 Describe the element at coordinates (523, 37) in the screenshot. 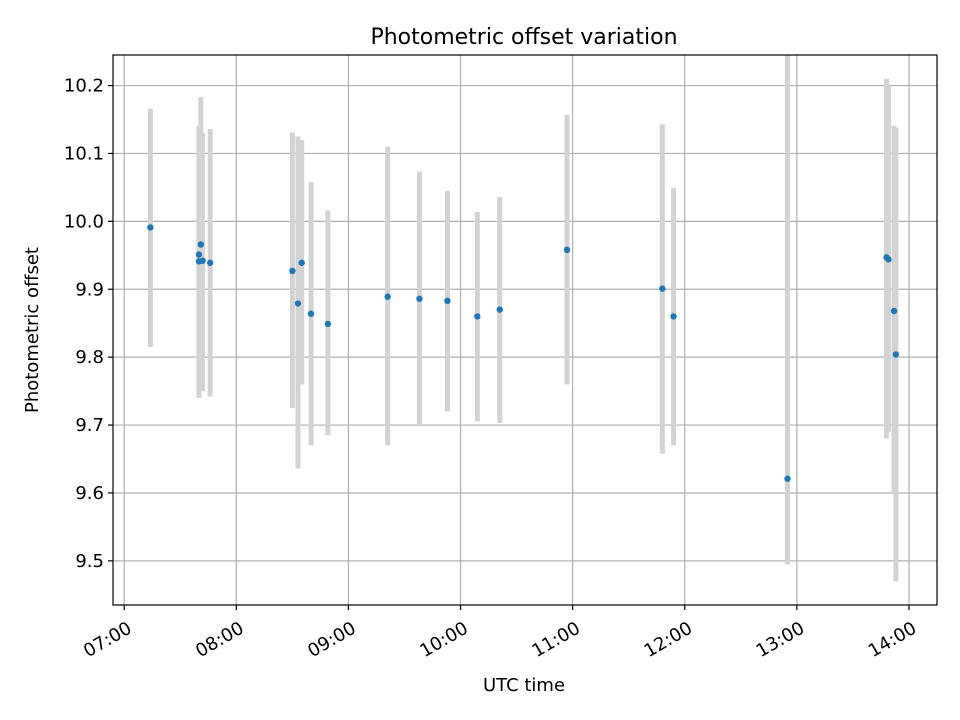

I see `chart-title: Photometric offset variation` at that location.